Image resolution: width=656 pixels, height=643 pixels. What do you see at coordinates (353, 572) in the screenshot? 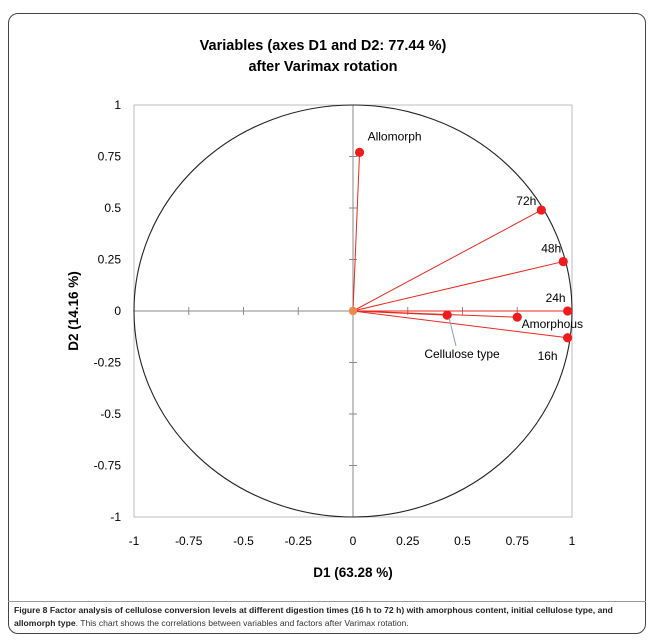
I see `x-axis-label: D1 (63.28 %)` at bounding box center [353, 572].